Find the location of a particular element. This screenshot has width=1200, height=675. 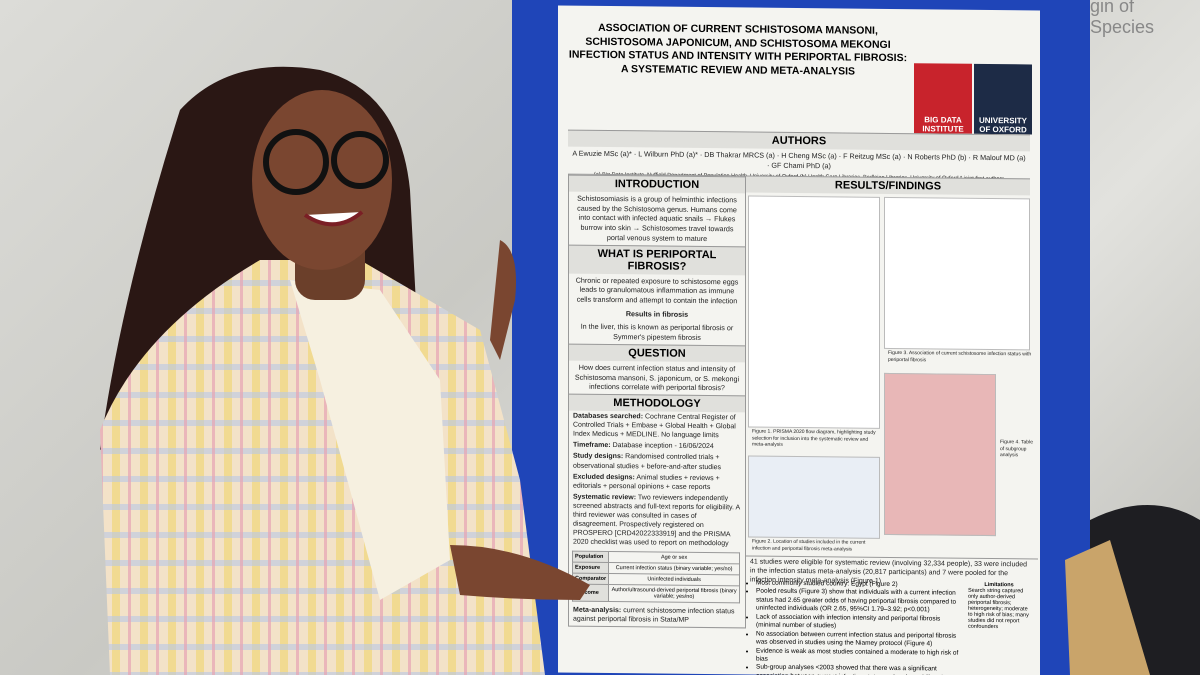

wall-sign: gin of Species is located at coordinates (1122, 18).